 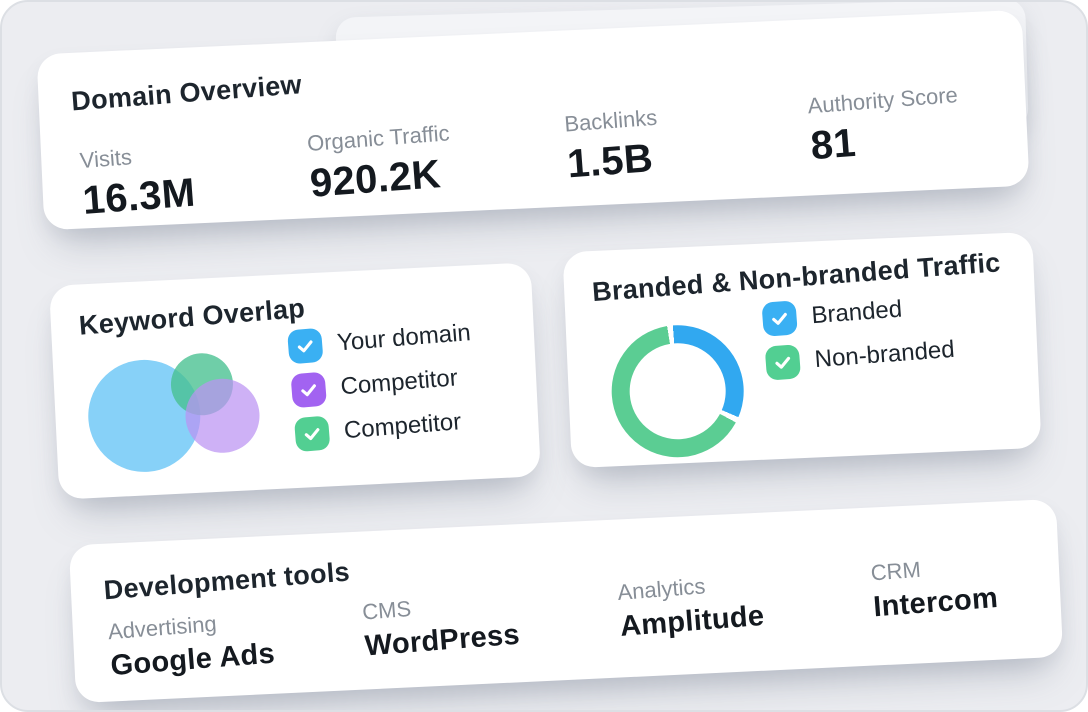 I want to click on development-tools-title: Development tools, so click(x=226, y=581).